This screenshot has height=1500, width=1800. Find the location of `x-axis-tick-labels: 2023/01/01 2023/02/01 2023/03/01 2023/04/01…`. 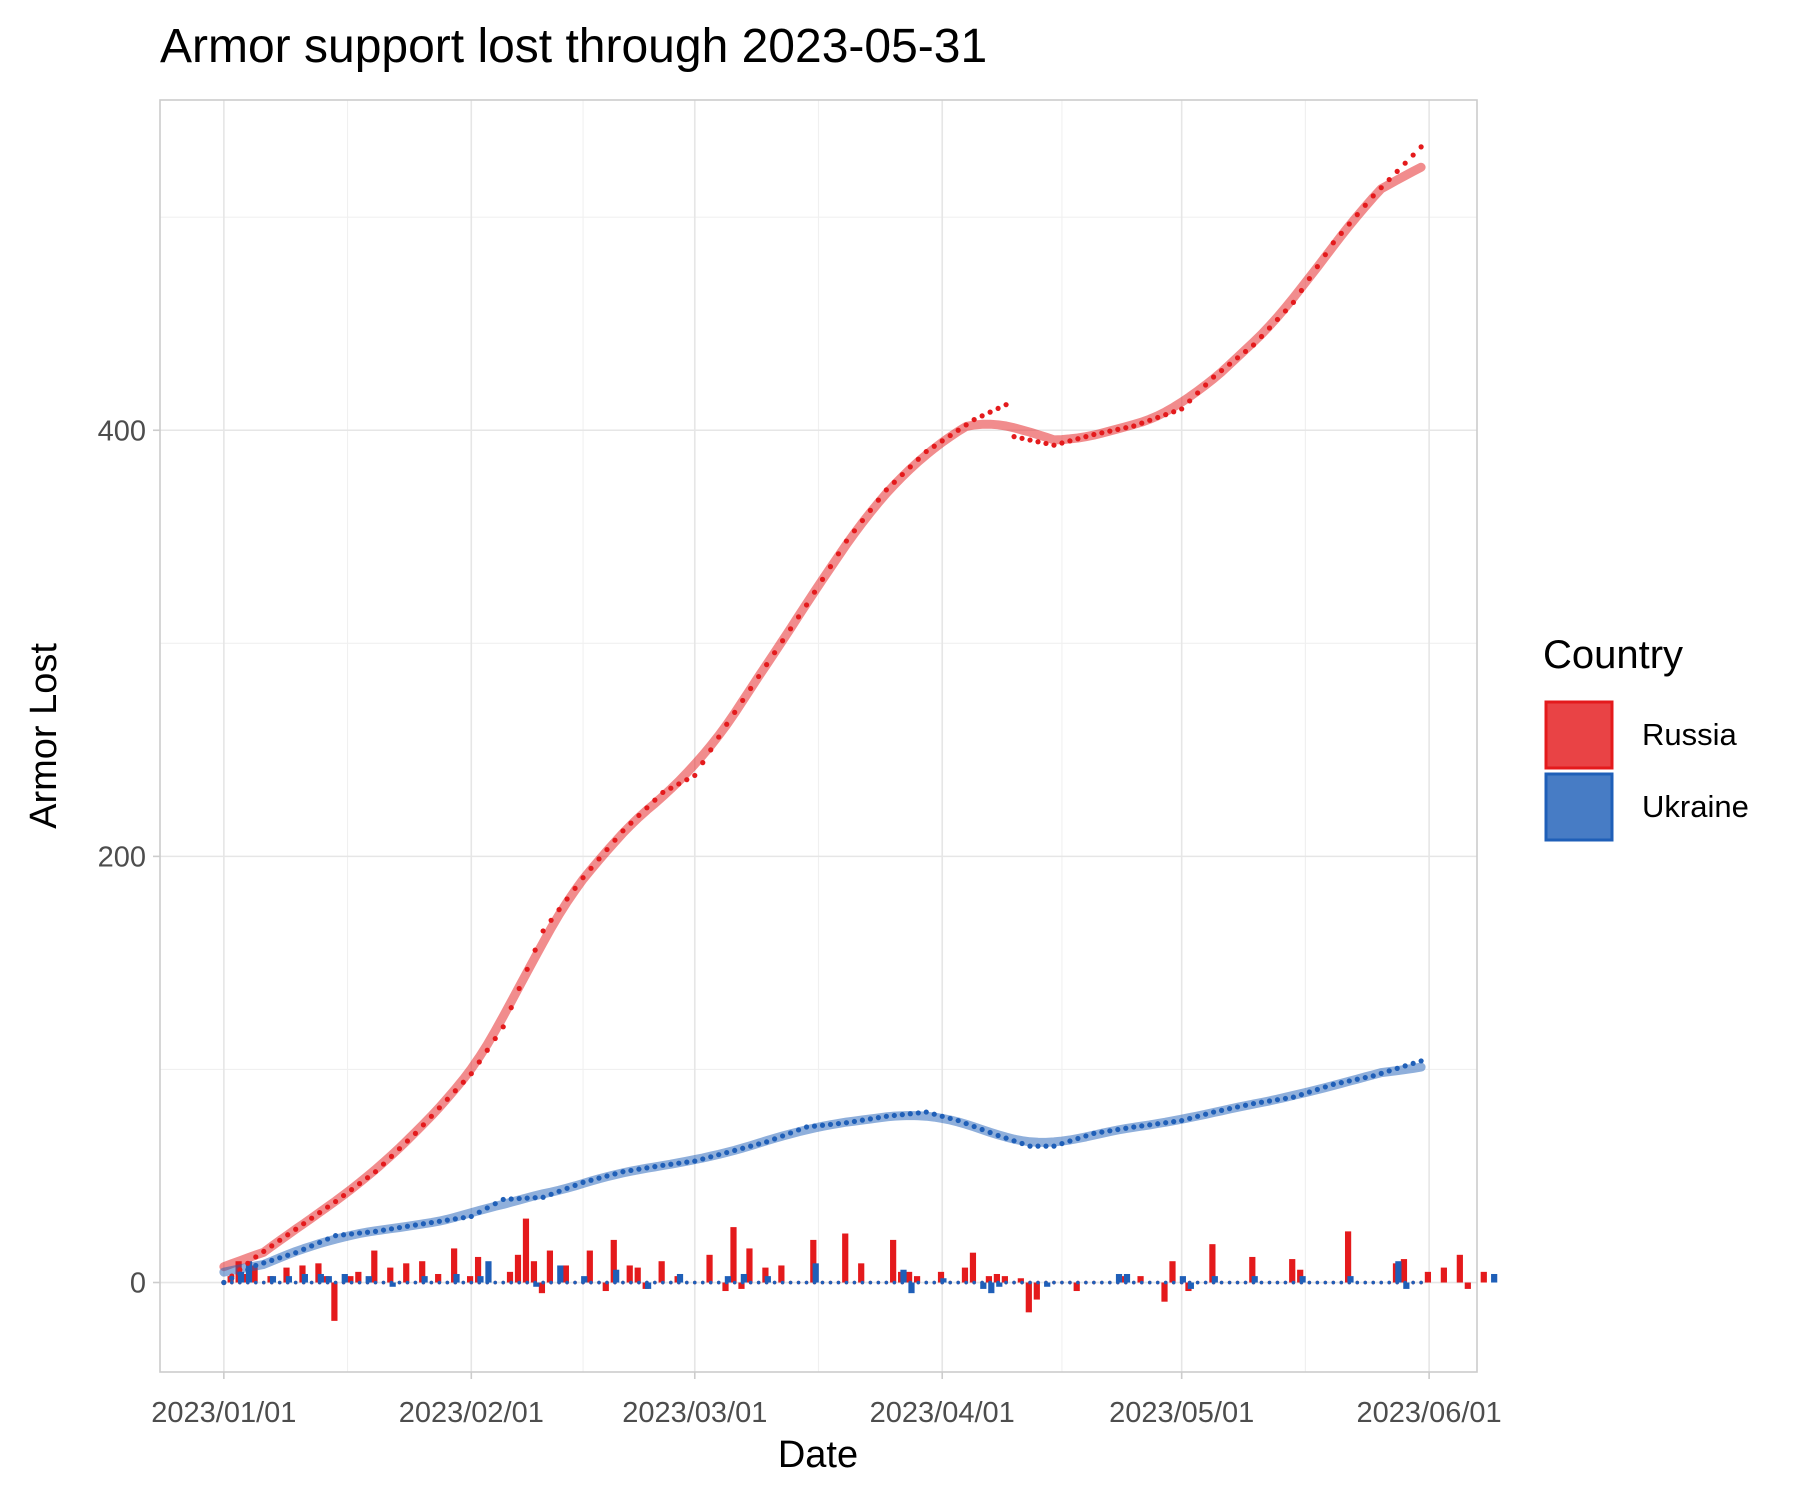

x-axis-tick-labels: 2023/01/01 2023/02/01 2023/03/01 2023/04/01… is located at coordinates (826, 1413).